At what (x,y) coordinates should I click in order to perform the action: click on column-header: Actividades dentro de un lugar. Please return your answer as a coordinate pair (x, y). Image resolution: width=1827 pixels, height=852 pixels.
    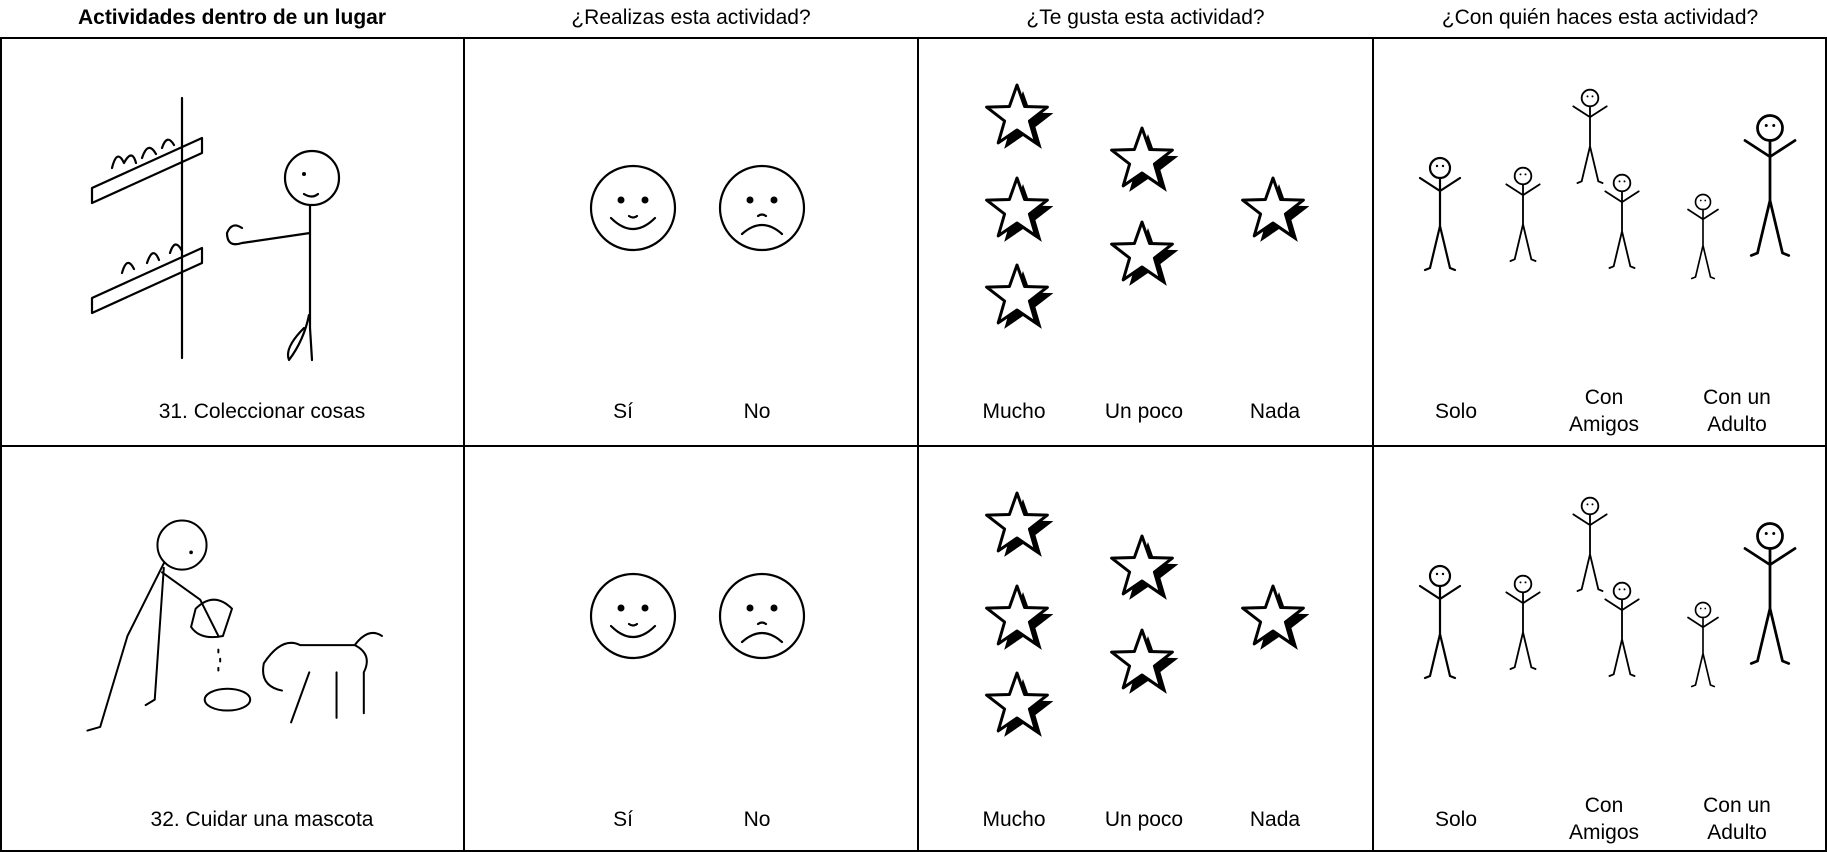
    Looking at the image, I should click on (232, 17).